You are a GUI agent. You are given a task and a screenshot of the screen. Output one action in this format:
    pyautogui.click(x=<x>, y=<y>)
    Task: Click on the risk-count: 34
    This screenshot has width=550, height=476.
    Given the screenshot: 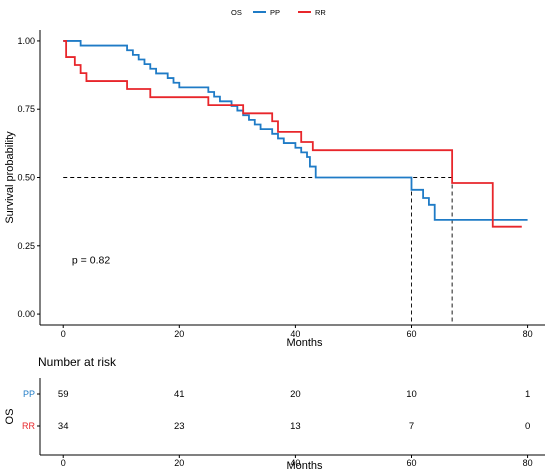 What is the action you would take?
    pyautogui.click(x=63, y=426)
    